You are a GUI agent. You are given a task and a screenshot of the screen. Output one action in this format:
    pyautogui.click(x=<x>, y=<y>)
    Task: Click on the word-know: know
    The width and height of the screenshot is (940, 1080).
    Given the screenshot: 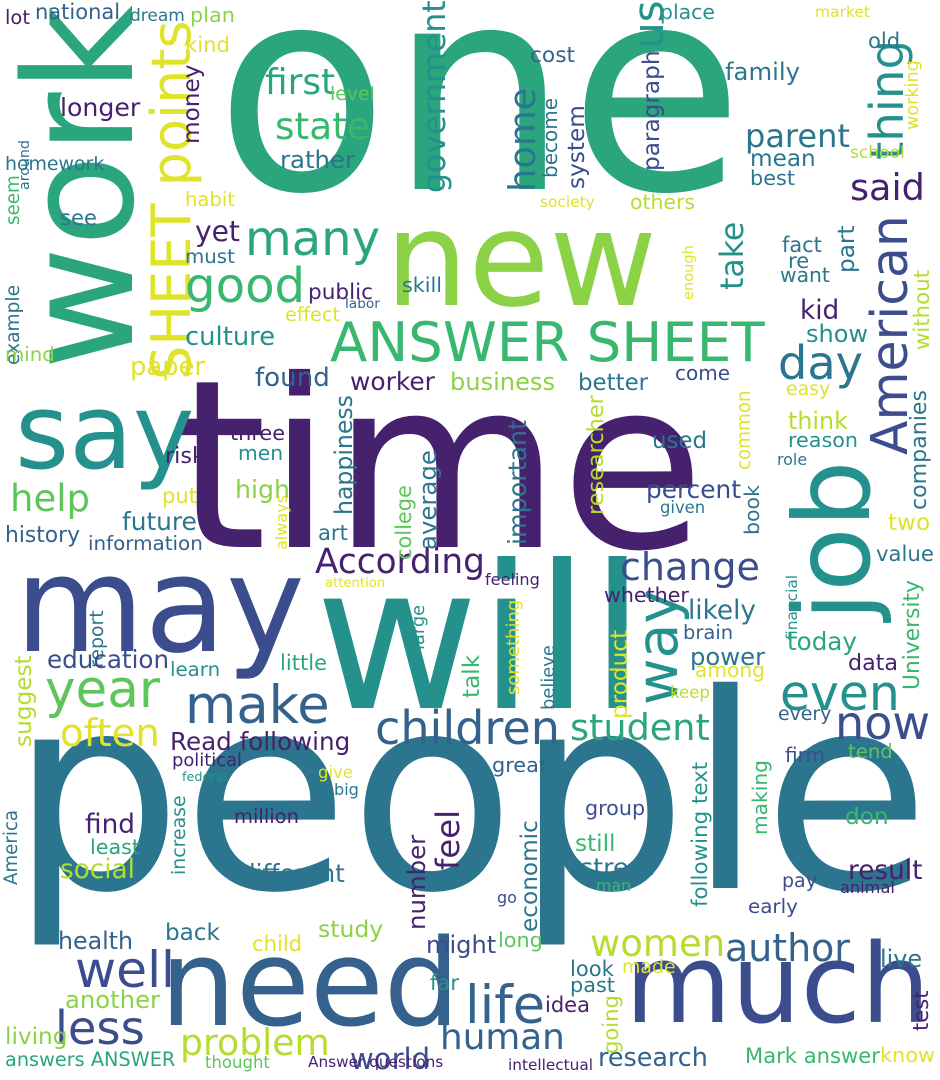 What is the action you would take?
    pyautogui.click(x=907, y=1055)
    